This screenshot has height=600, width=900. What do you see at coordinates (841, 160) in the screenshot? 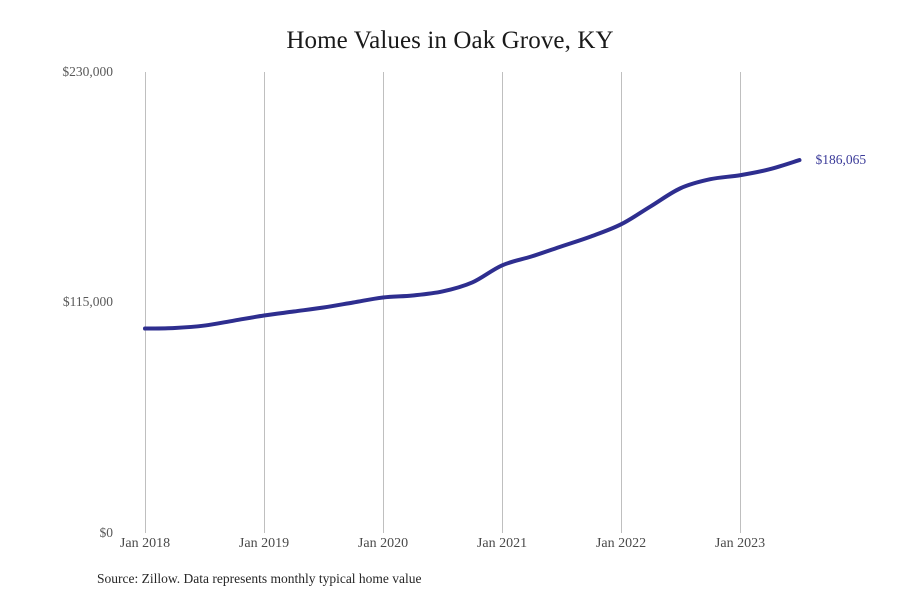
I see `end-value-annotation: $186,065` at bounding box center [841, 160].